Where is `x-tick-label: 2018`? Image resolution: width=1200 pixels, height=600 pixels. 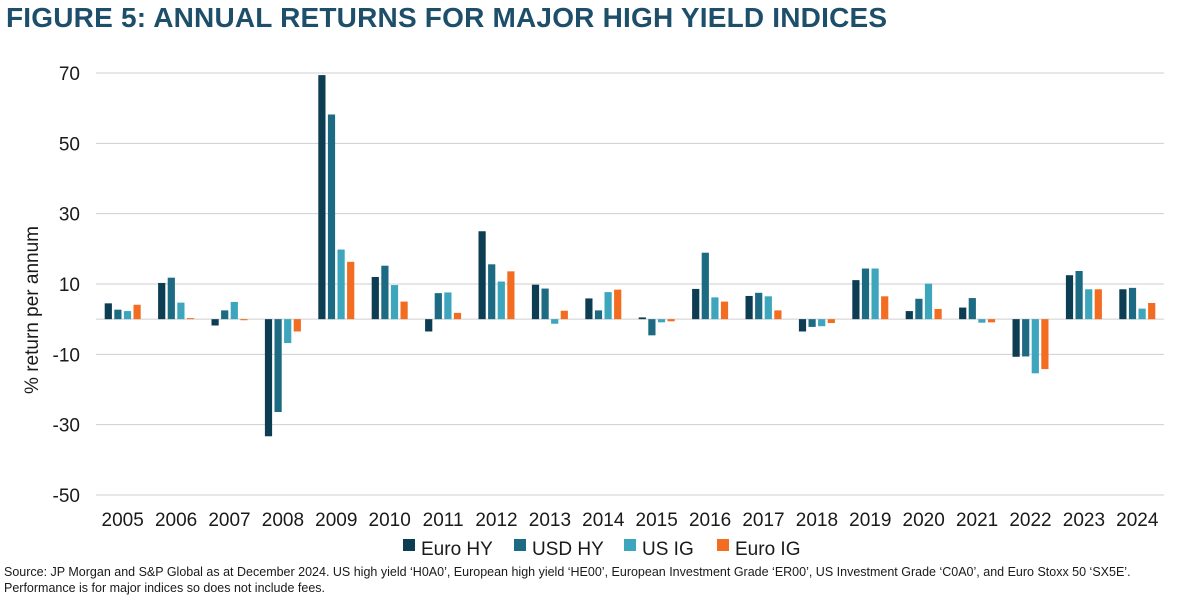 x-tick-label: 2018 is located at coordinates (817, 520).